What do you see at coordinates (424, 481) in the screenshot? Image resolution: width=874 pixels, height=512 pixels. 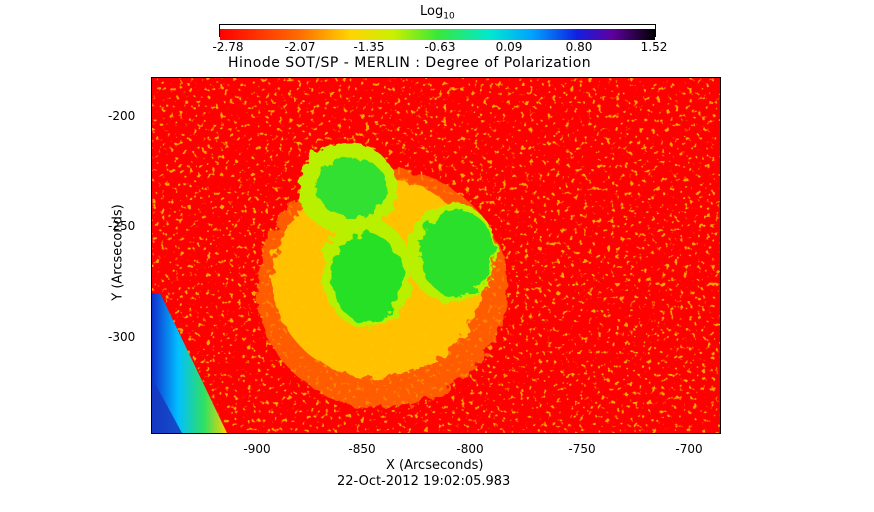 I see `observation-timestamp: 22-Oct-2012 19:02:05.983` at bounding box center [424, 481].